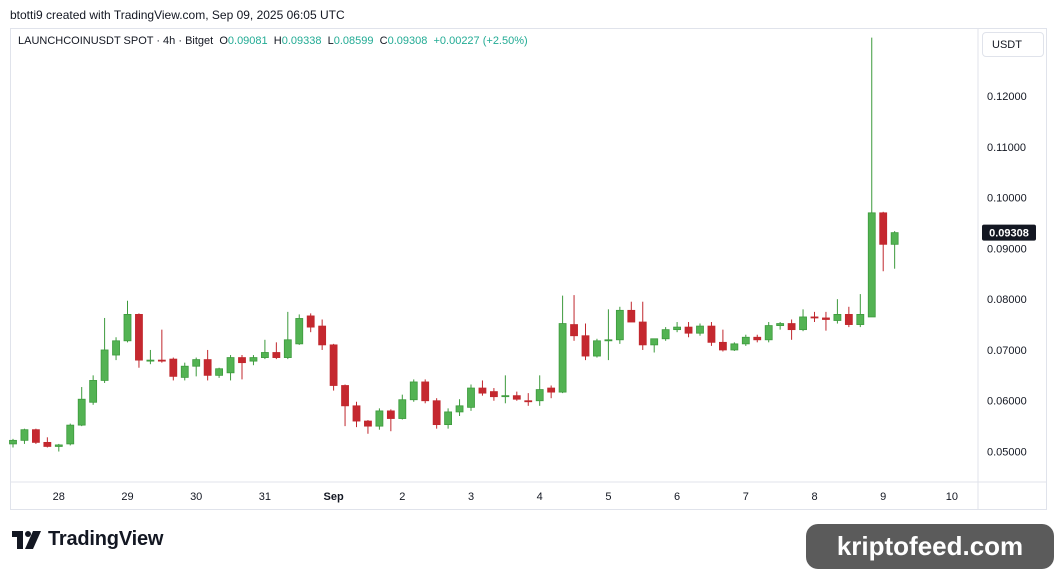  I want to click on legend-high: 0.09338, so click(301, 41).